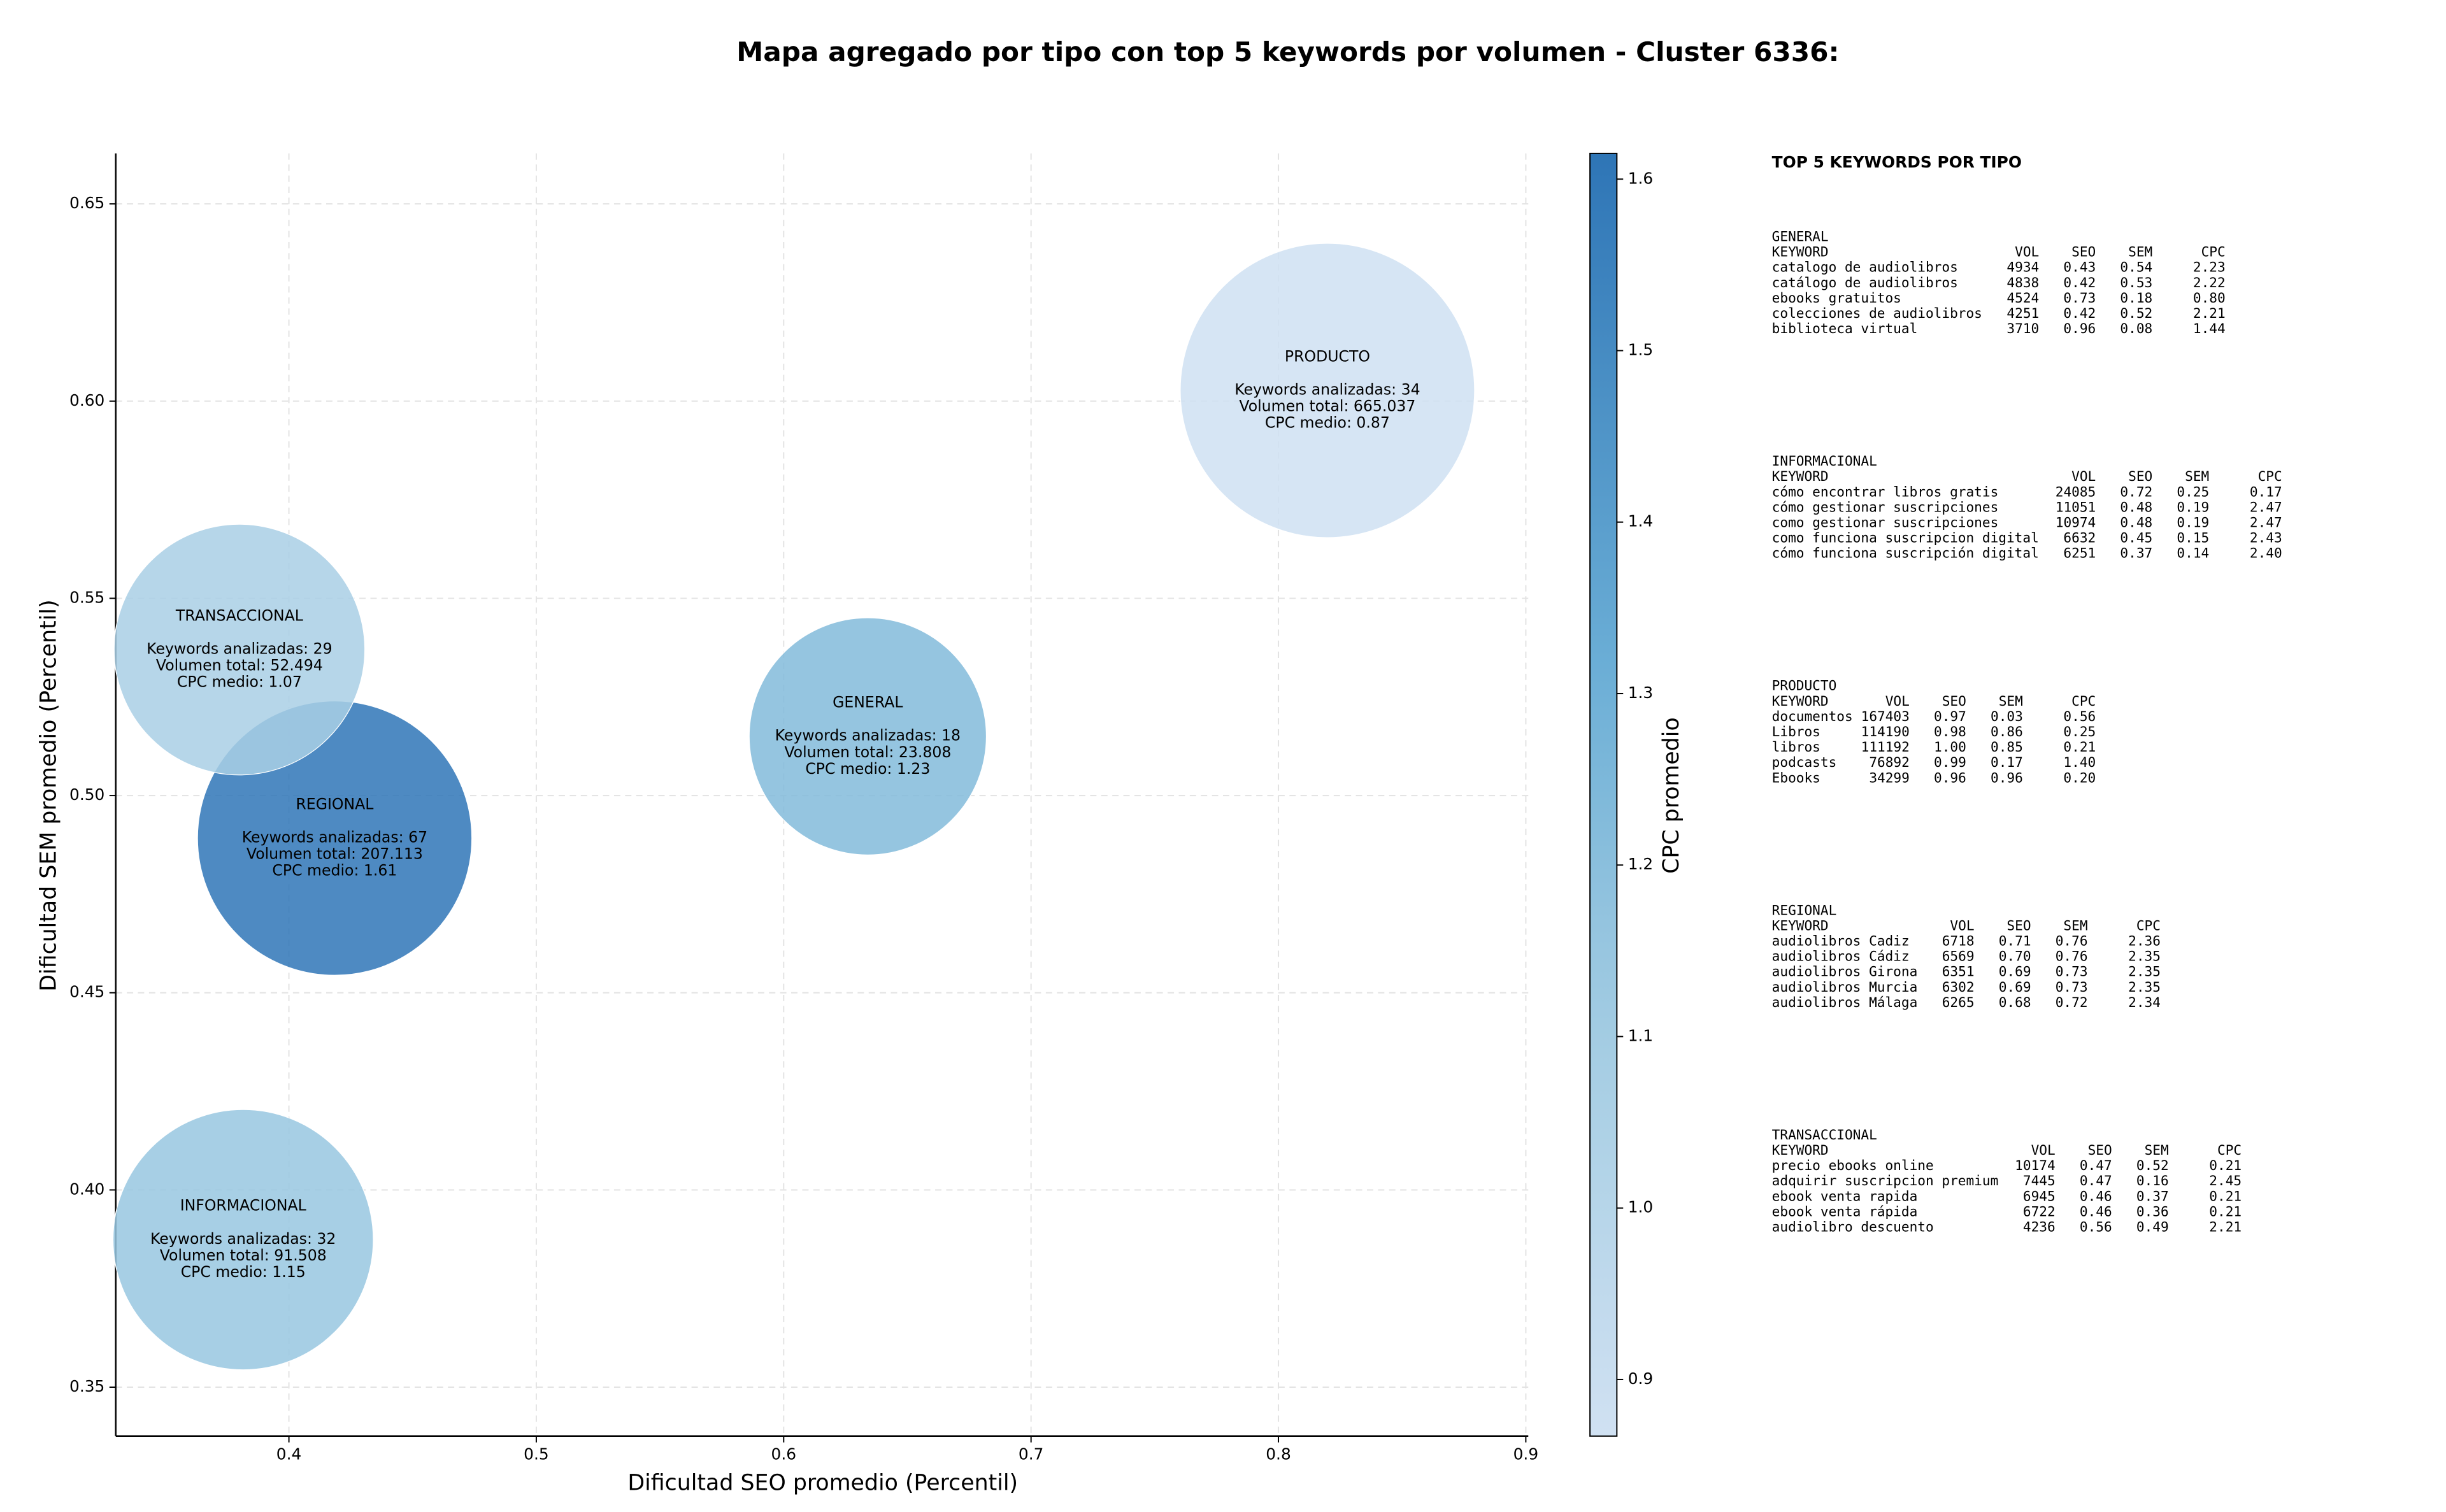 Image resolution: width=2446 pixels, height=1512 pixels. What do you see at coordinates (1641, 692) in the screenshot?
I see `colorbar-tick-label: 1.3` at bounding box center [1641, 692].